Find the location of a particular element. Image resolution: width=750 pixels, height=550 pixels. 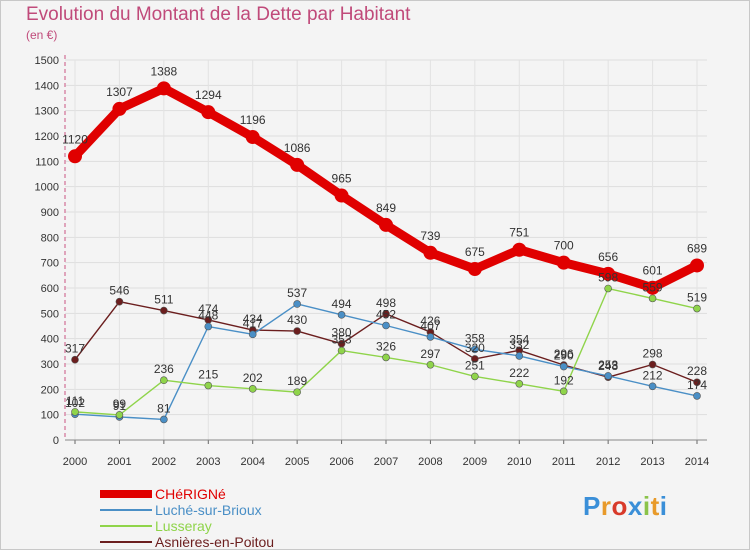

data-label: 448 is located at coordinates (208, 316).